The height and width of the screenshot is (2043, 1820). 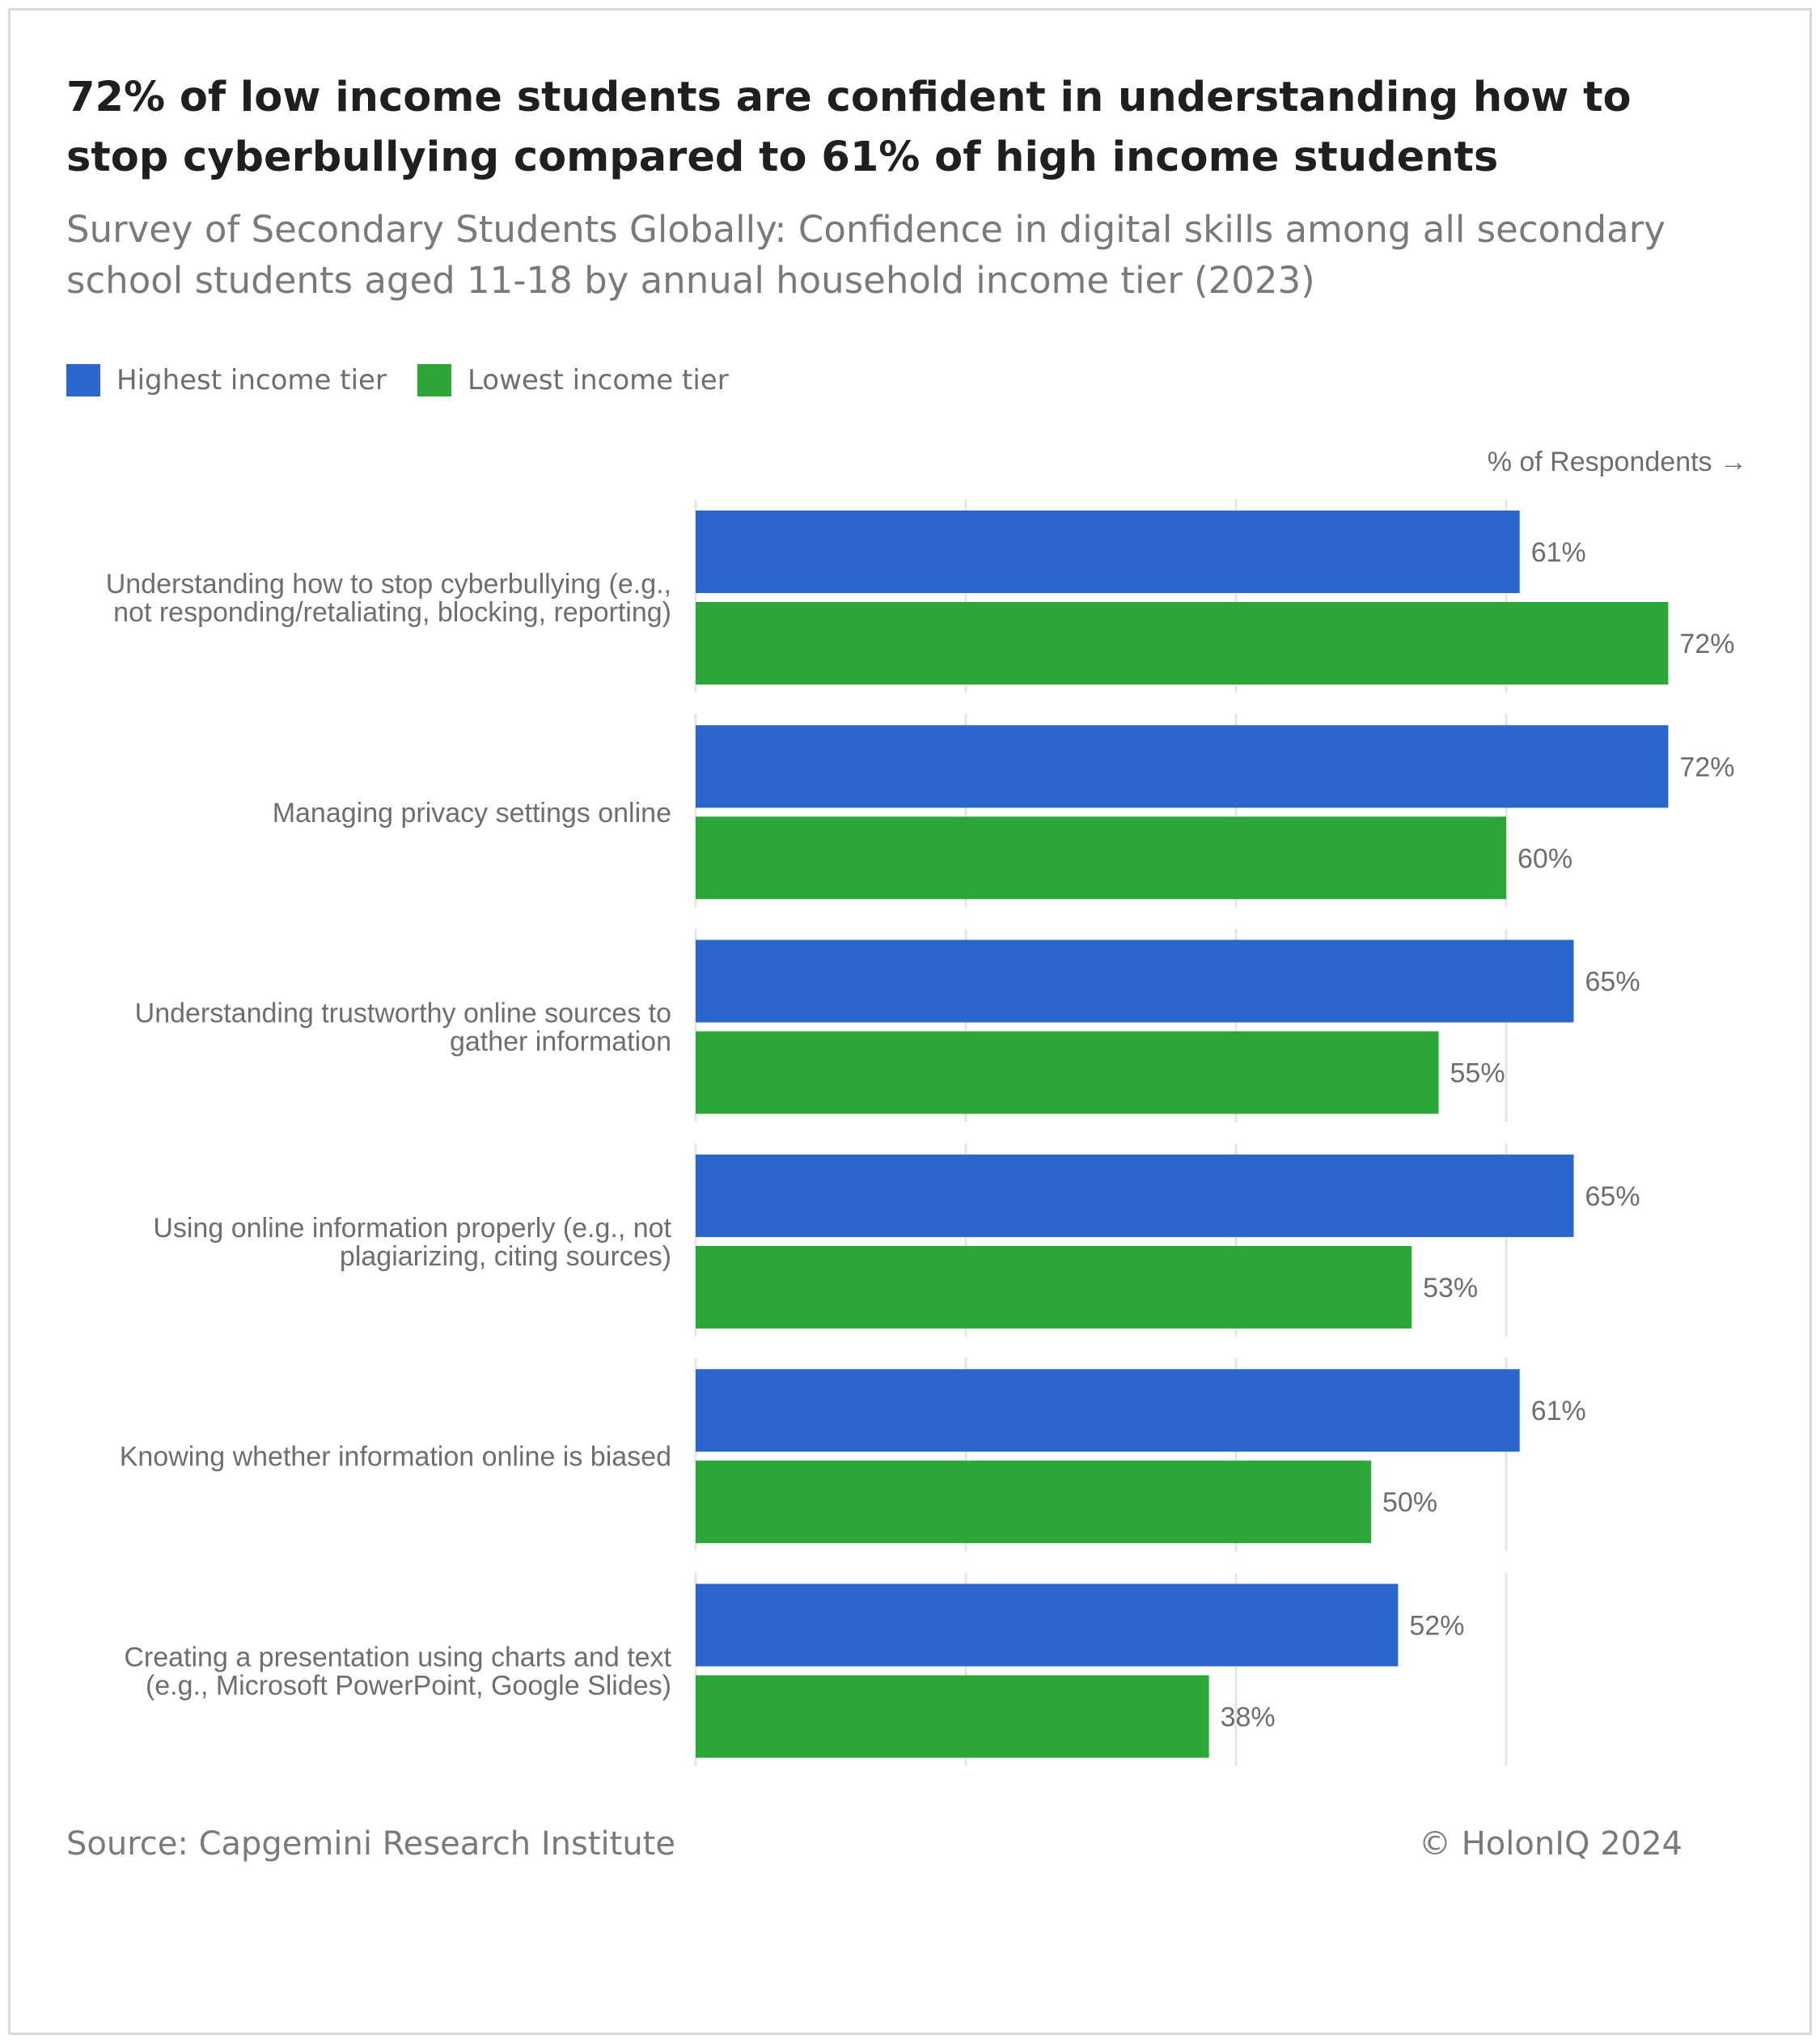 What do you see at coordinates (1141, 1456) in the screenshot?
I see `bar-group: 61% 50%` at bounding box center [1141, 1456].